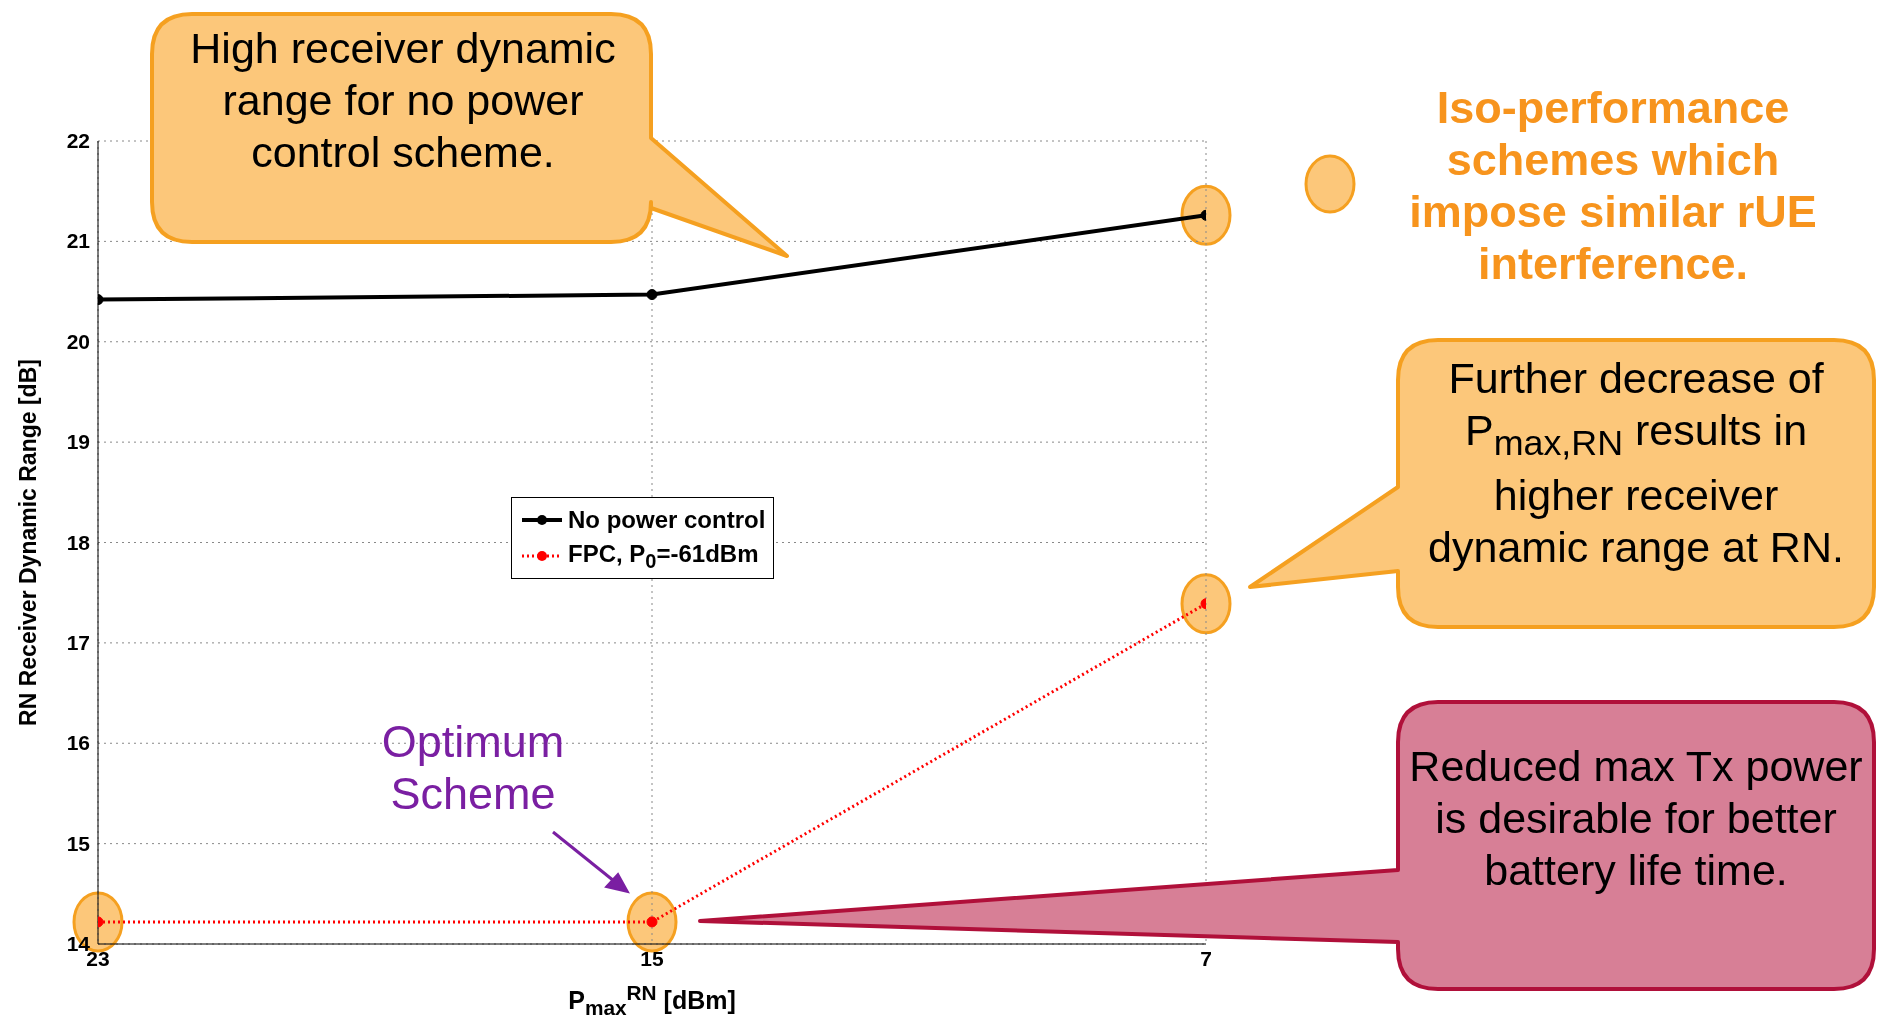  Describe the element at coordinates (78, 442) in the screenshot. I see `y-tick-label: 19` at that location.